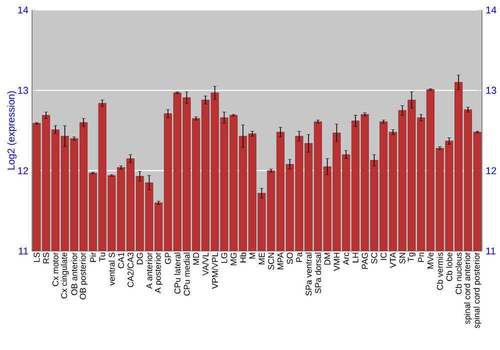  I want to click on x-tick-label: SPa dorsal, so click(318, 273).